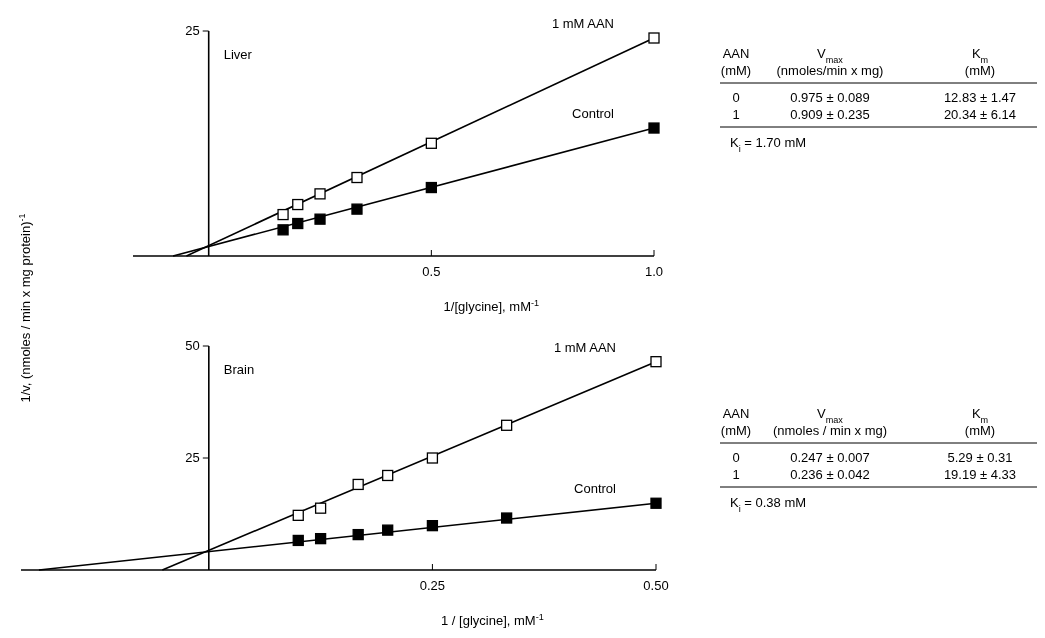  Describe the element at coordinates (830, 474) in the screenshot. I see `text: 0.236 ± 0.042` at that location.